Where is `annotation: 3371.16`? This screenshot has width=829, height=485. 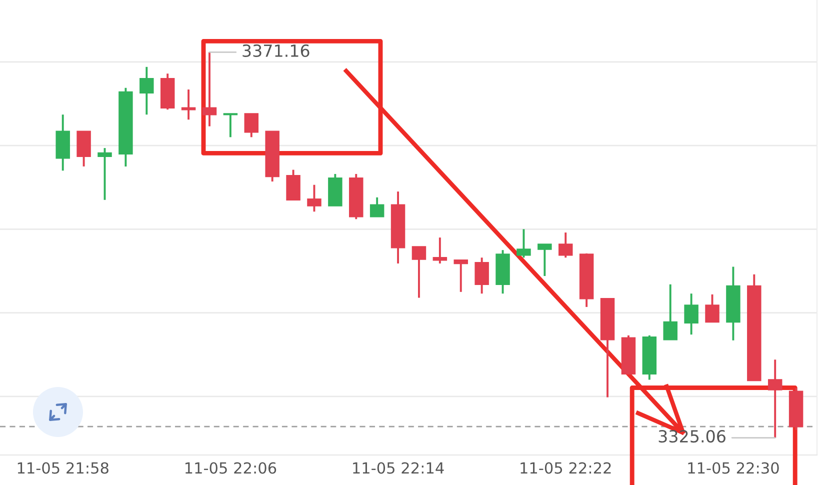
annotation: 3371.16 is located at coordinates (276, 51).